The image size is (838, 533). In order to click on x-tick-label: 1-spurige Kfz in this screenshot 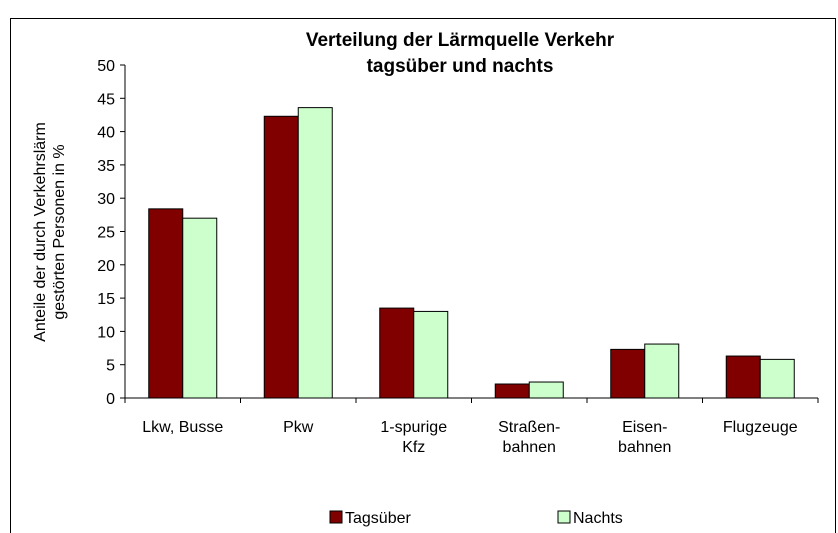, I will do `click(413, 437)`.